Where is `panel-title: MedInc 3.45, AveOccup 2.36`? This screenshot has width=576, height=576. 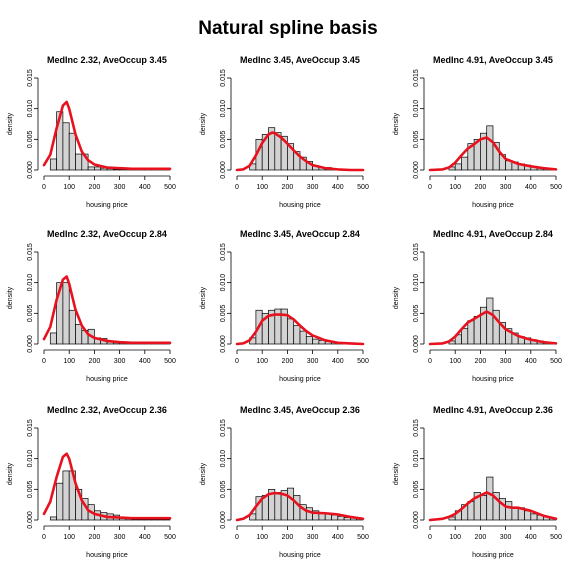
panel-title: MedInc 3.45, AveOccup 2.36 is located at coordinates (300, 410).